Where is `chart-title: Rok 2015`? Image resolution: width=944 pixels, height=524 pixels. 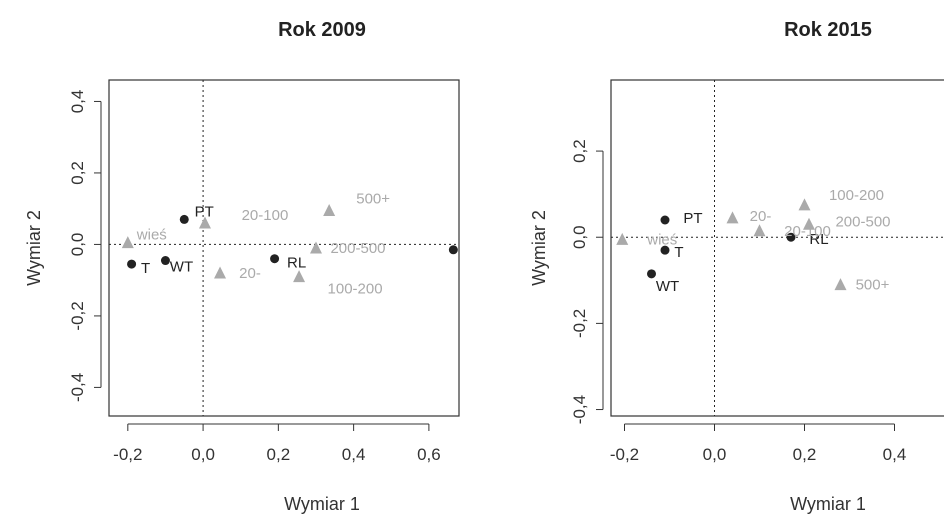
chart-title: Rok 2015 is located at coordinates (828, 30).